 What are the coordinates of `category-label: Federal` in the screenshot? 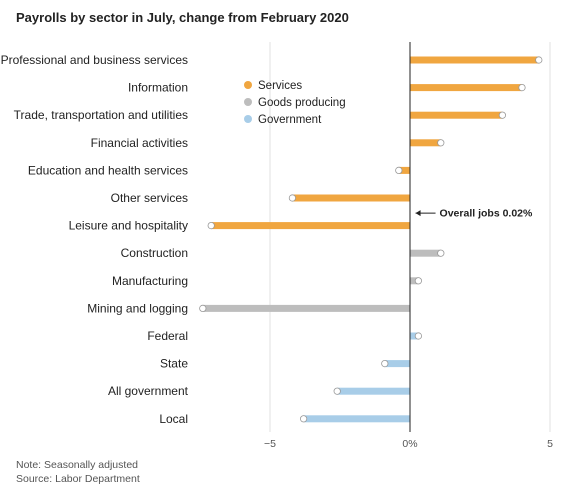 It's located at (167, 336).